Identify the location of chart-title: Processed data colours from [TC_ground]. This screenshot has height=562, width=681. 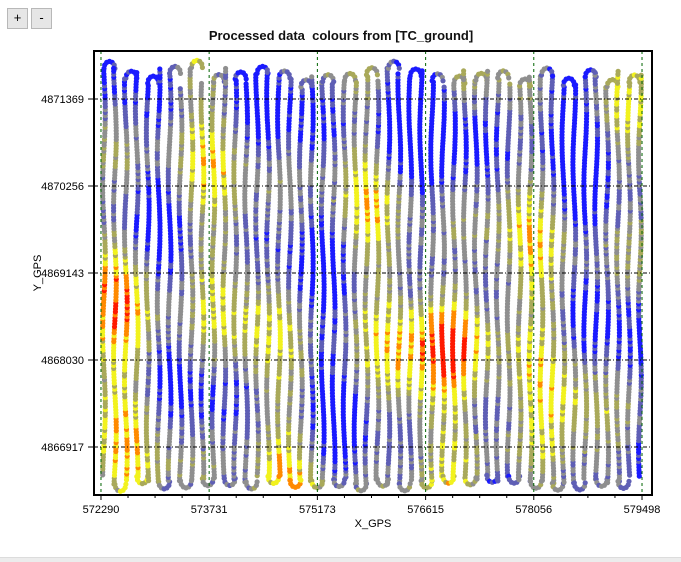
(340, 35).